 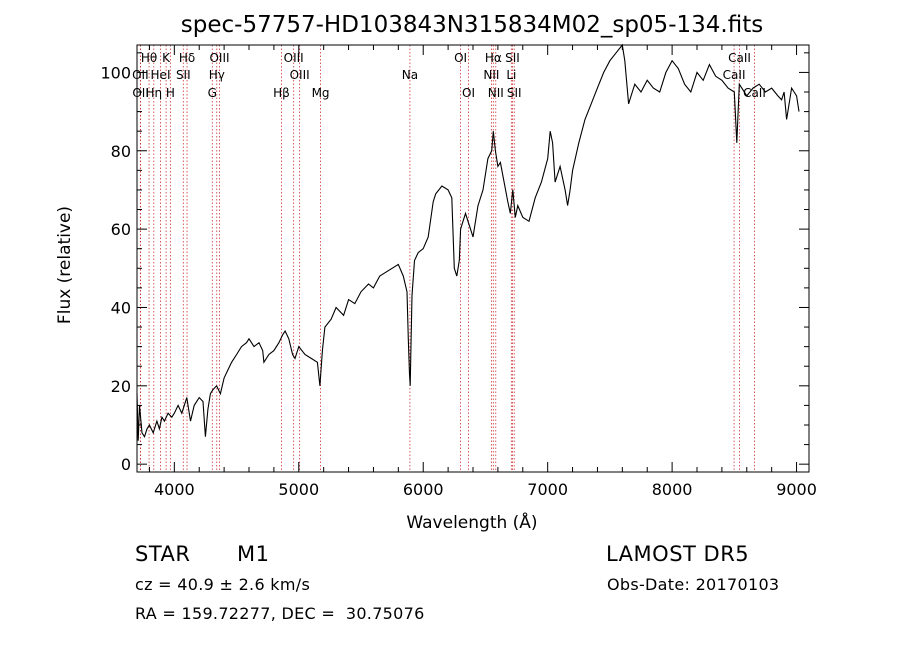 What do you see at coordinates (678, 554) in the screenshot?
I see `survey-name: LAMOST DR5` at bounding box center [678, 554].